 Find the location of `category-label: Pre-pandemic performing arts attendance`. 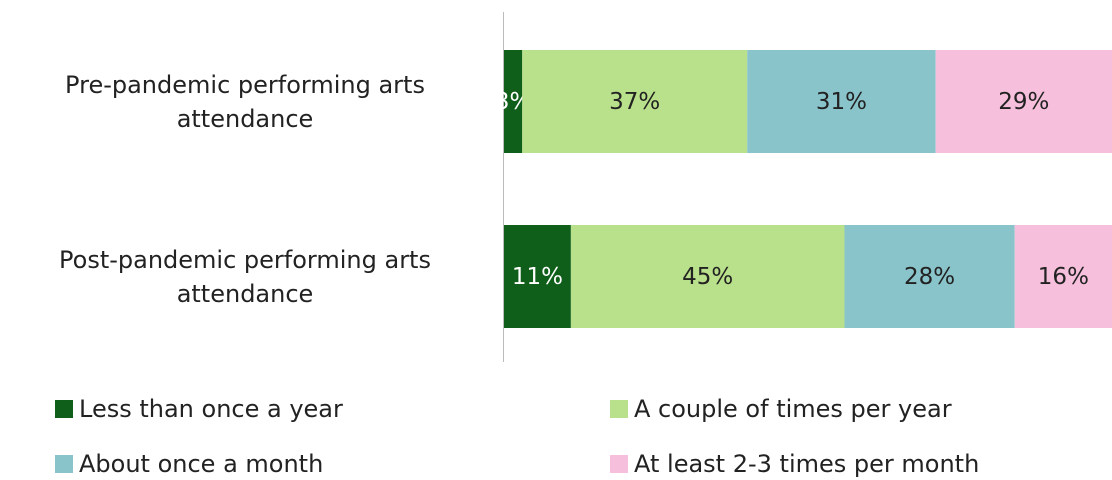

category-label: Pre-pandemic performing arts attendance is located at coordinates (245, 101).